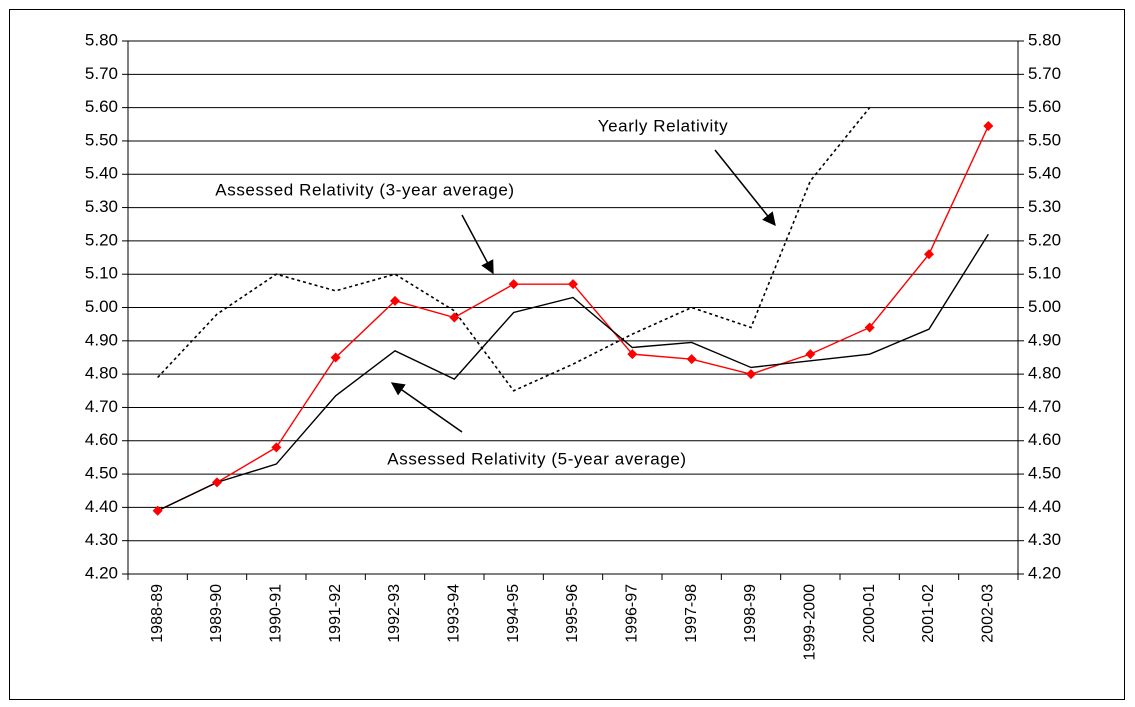 The image size is (1135, 707). Describe the element at coordinates (101, 39) in the screenshot. I see `y-tick-label: 5.80` at that location.